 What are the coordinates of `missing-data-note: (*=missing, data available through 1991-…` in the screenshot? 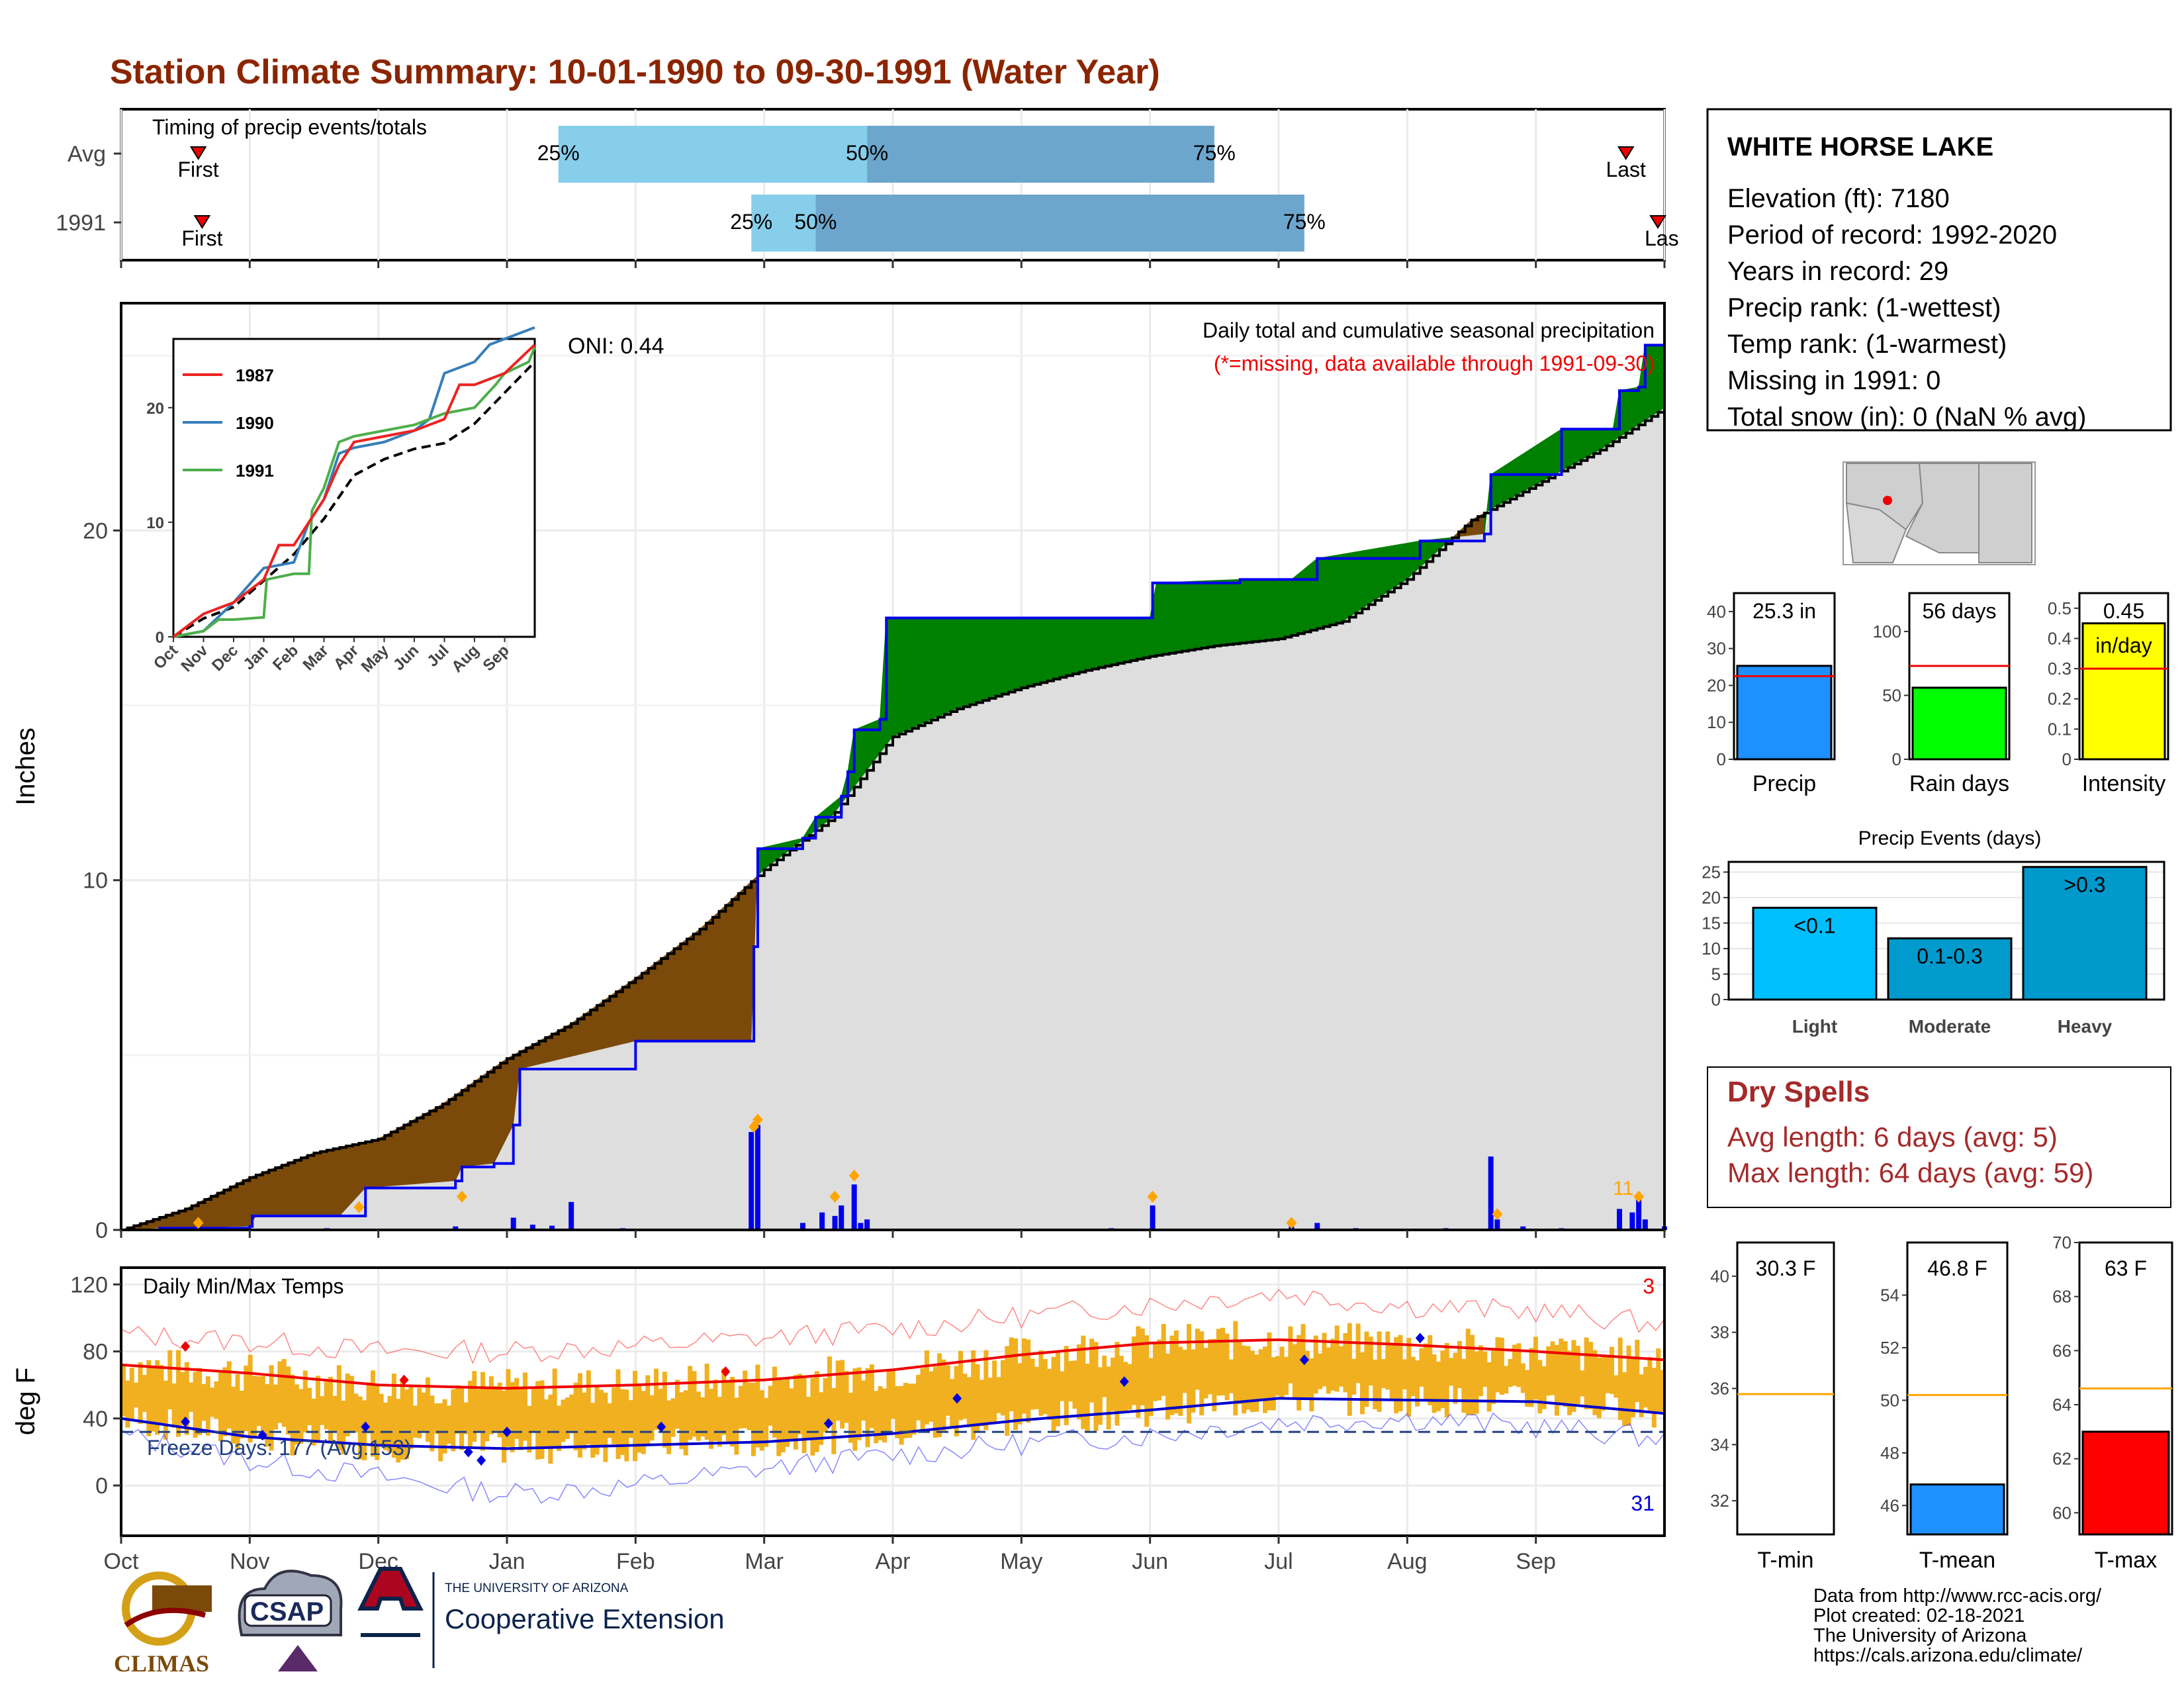 It's located at (1434, 363).